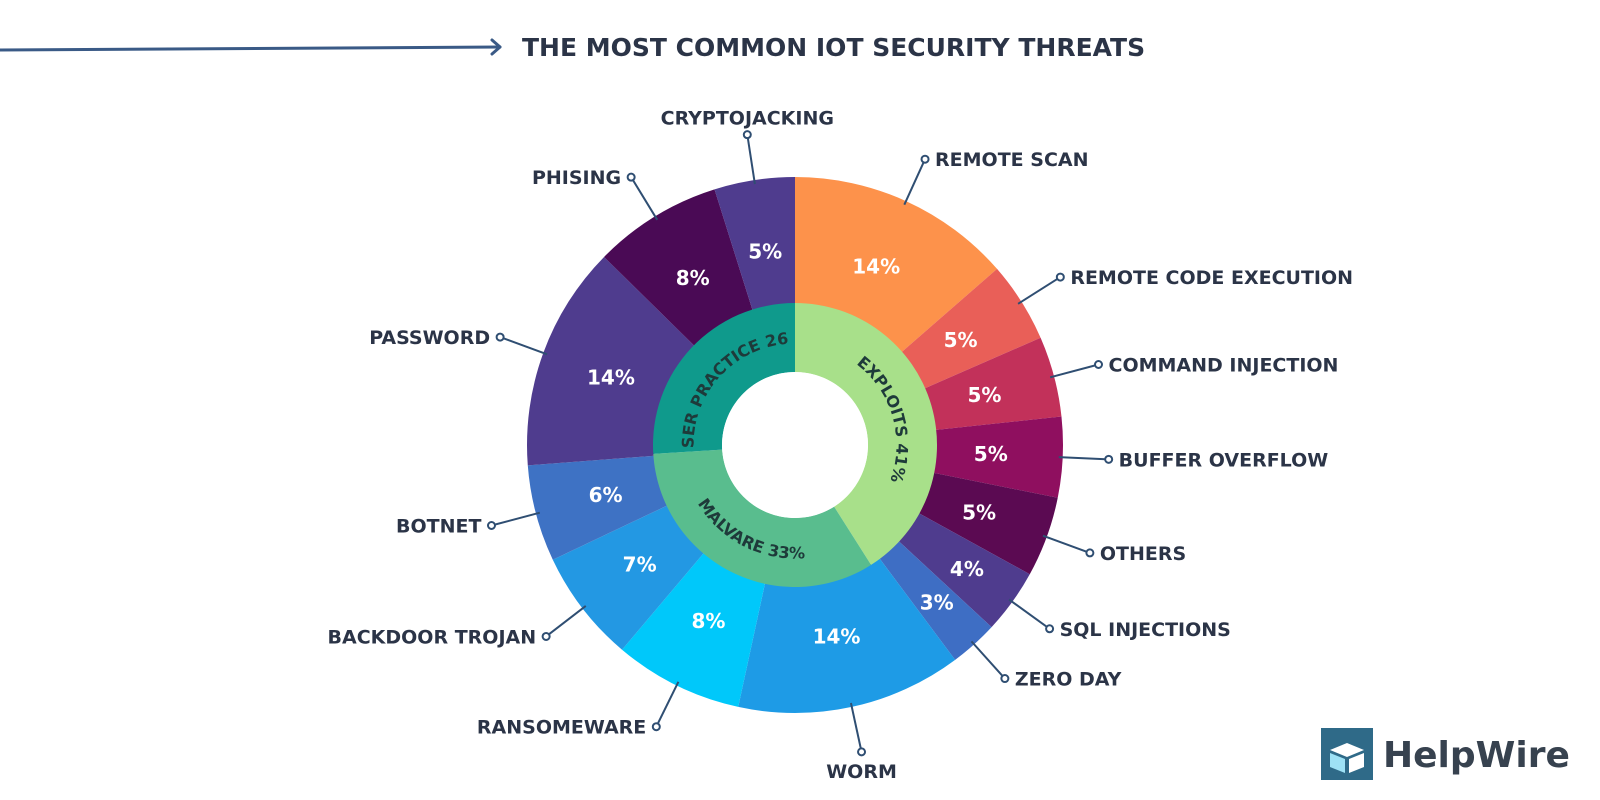 Image resolution: width=1600 pixels, height=800 pixels. I want to click on slice-buffer-overflow, so click(998, 457).